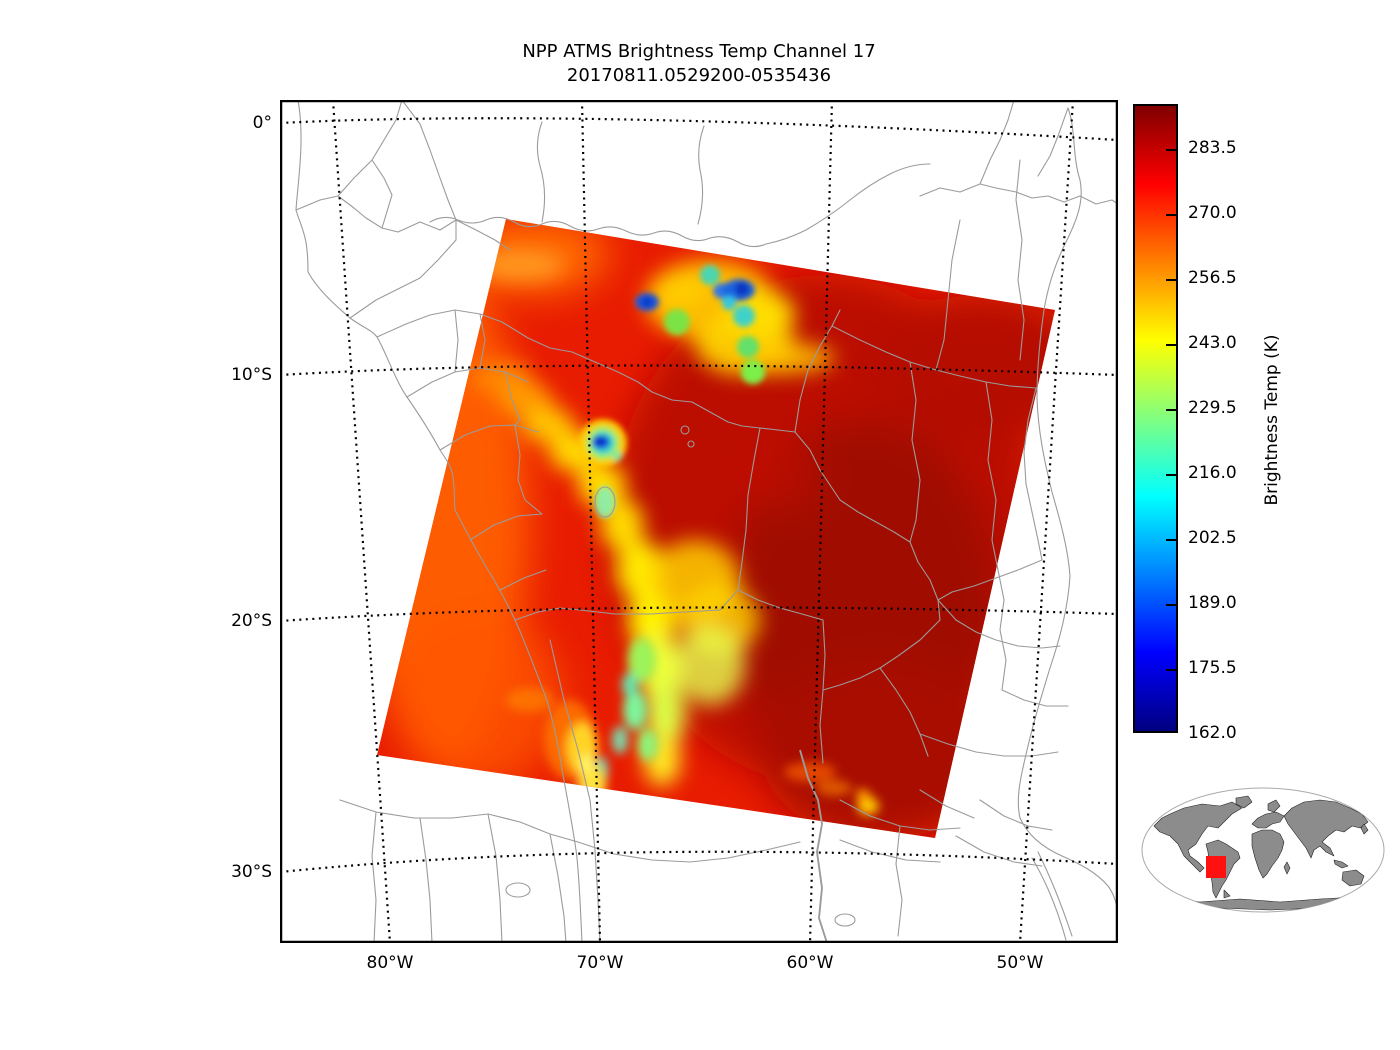 The height and width of the screenshot is (1050, 1400). Describe the element at coordinates (1212, 538) in the screenshot. I see `colorbar-label-202: 202.5` at that location.